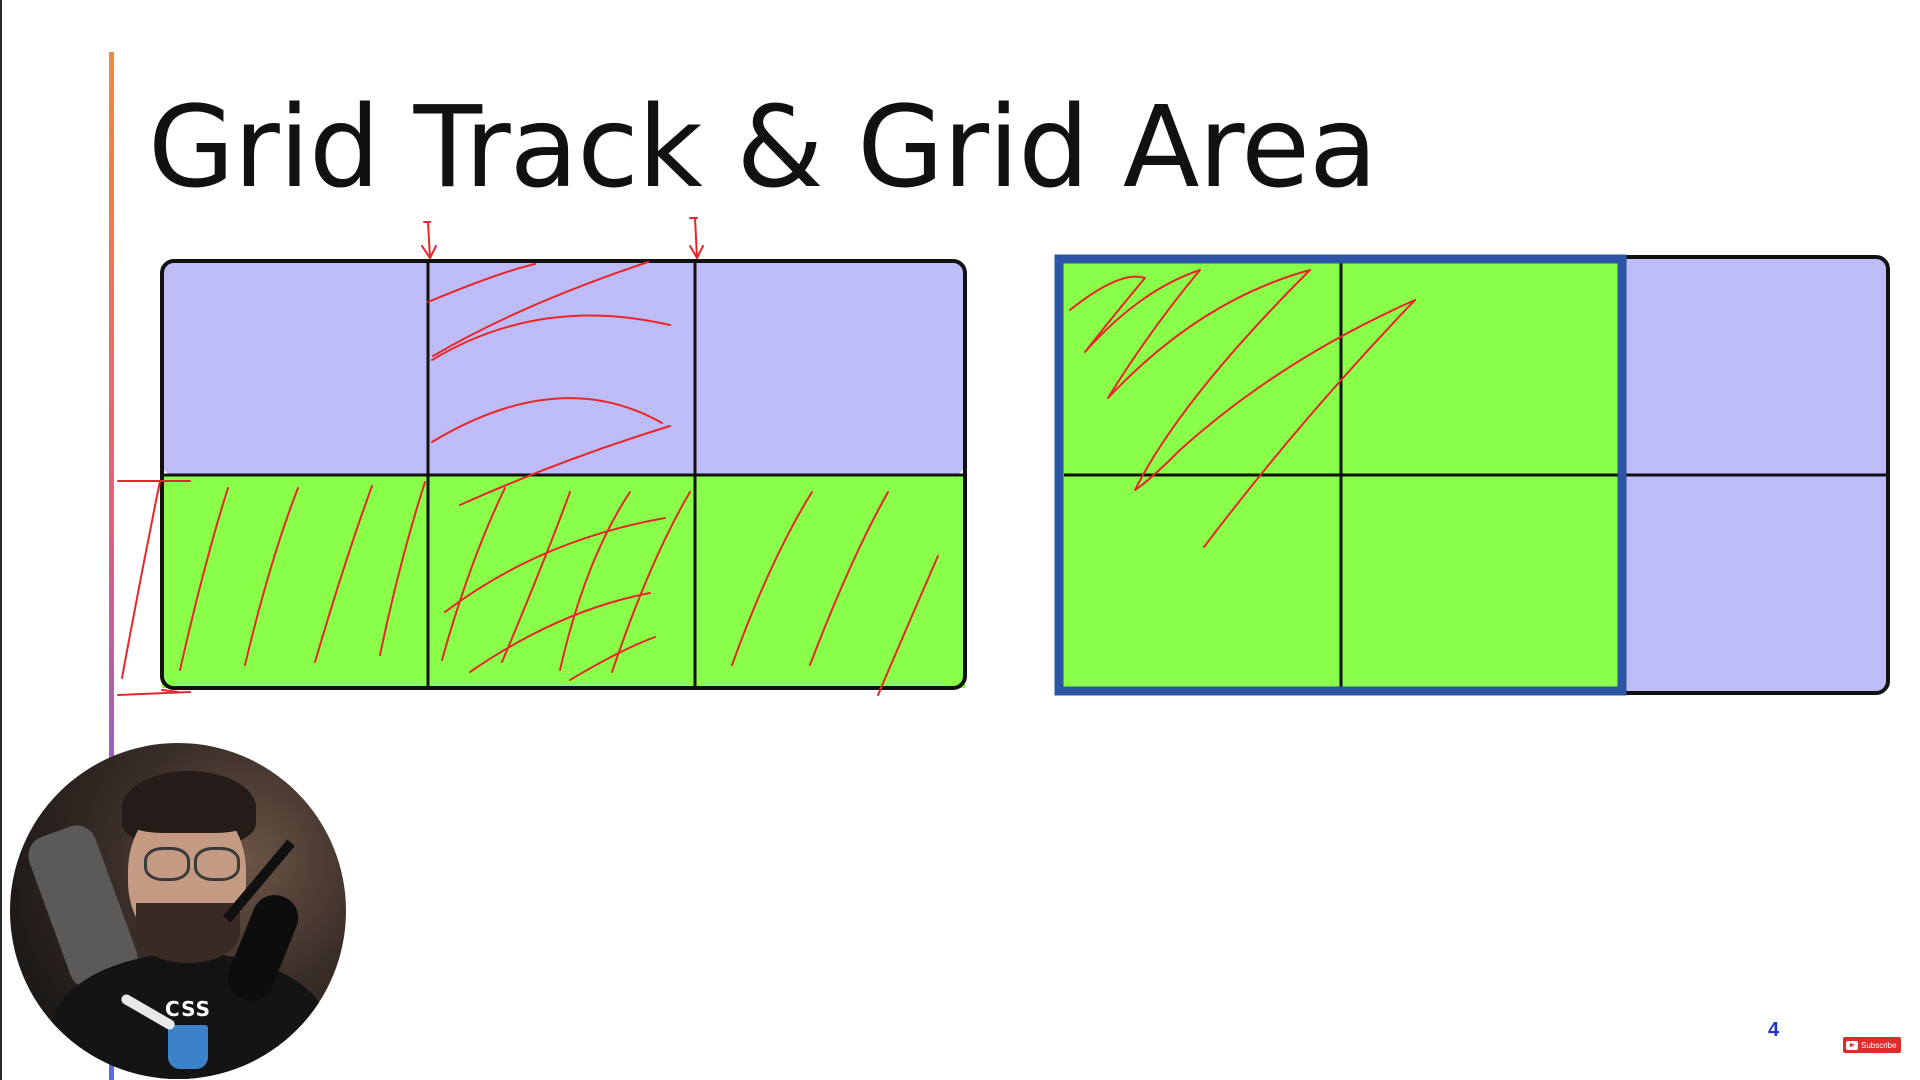  I want to click on slide-left-edge, so click(1, 540).